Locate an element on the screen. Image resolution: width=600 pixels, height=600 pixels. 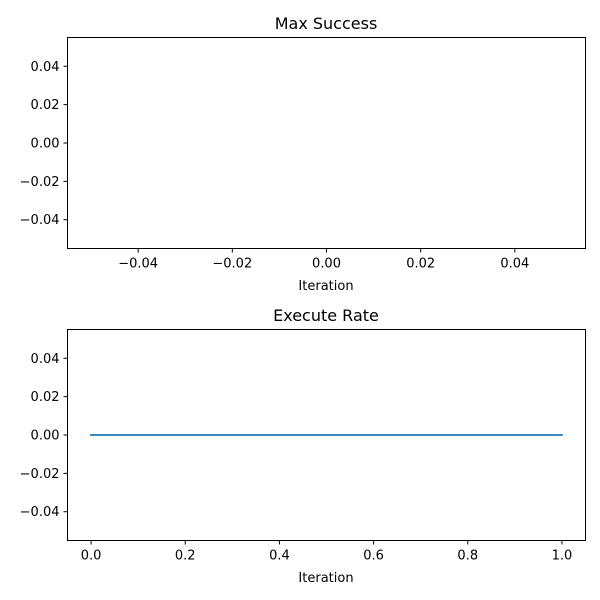
chart-title: Execute Rate is located at coordinates (326, 315).